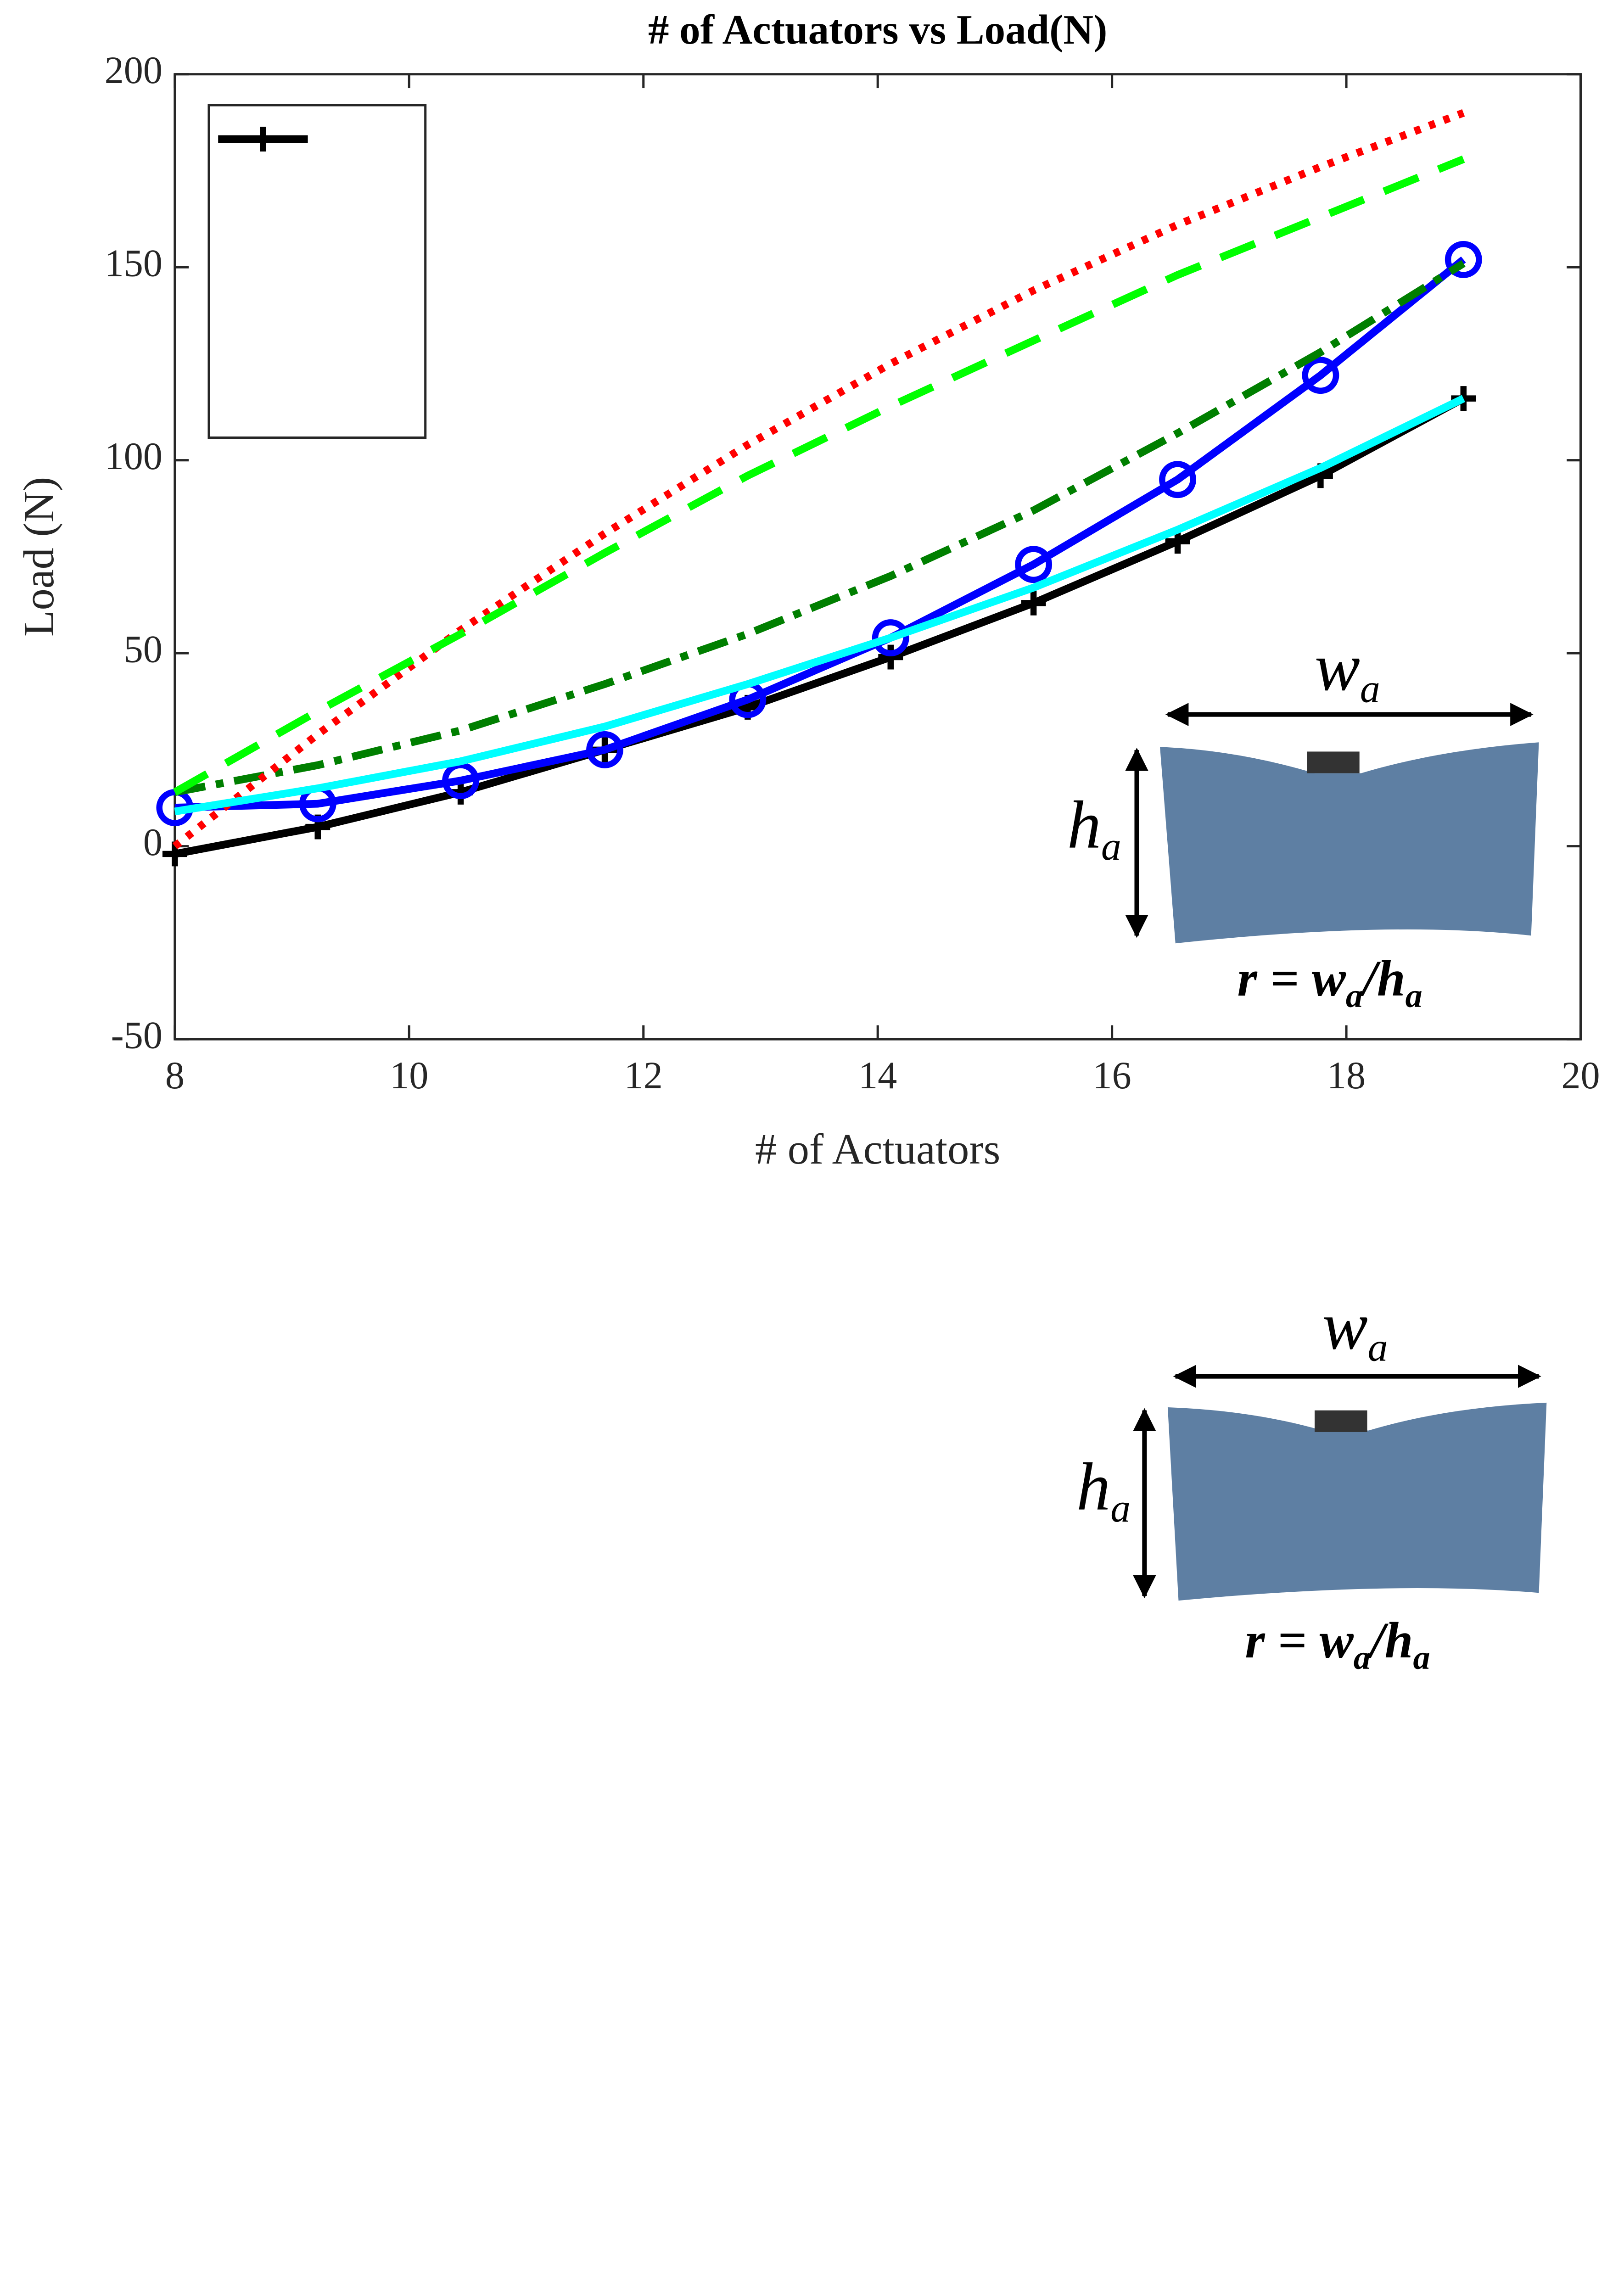 This screenshot has width=1624, height=2295. What do you see at coordinates (39, 557) in the screenshot?
I see `y-axis-label: Load (N)` at bounding box center [39, 557].